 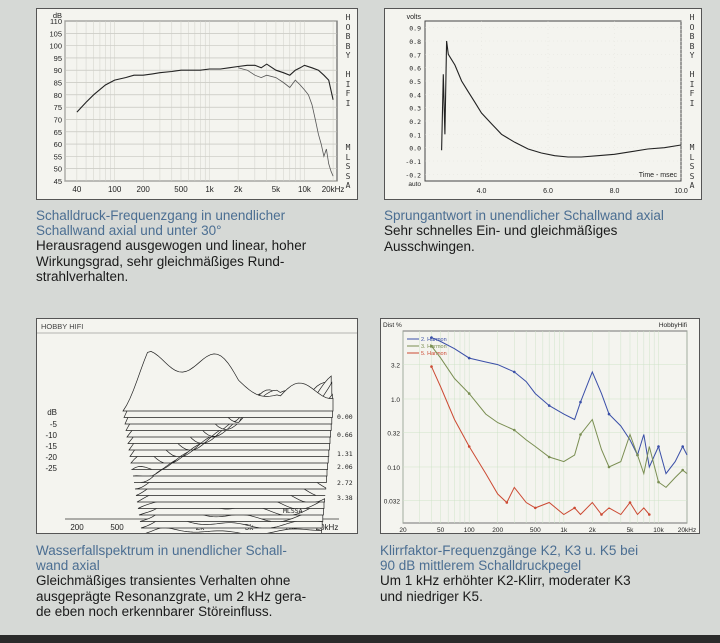 I want to click on y-tick-label: 50, so click(x=58, y=169).